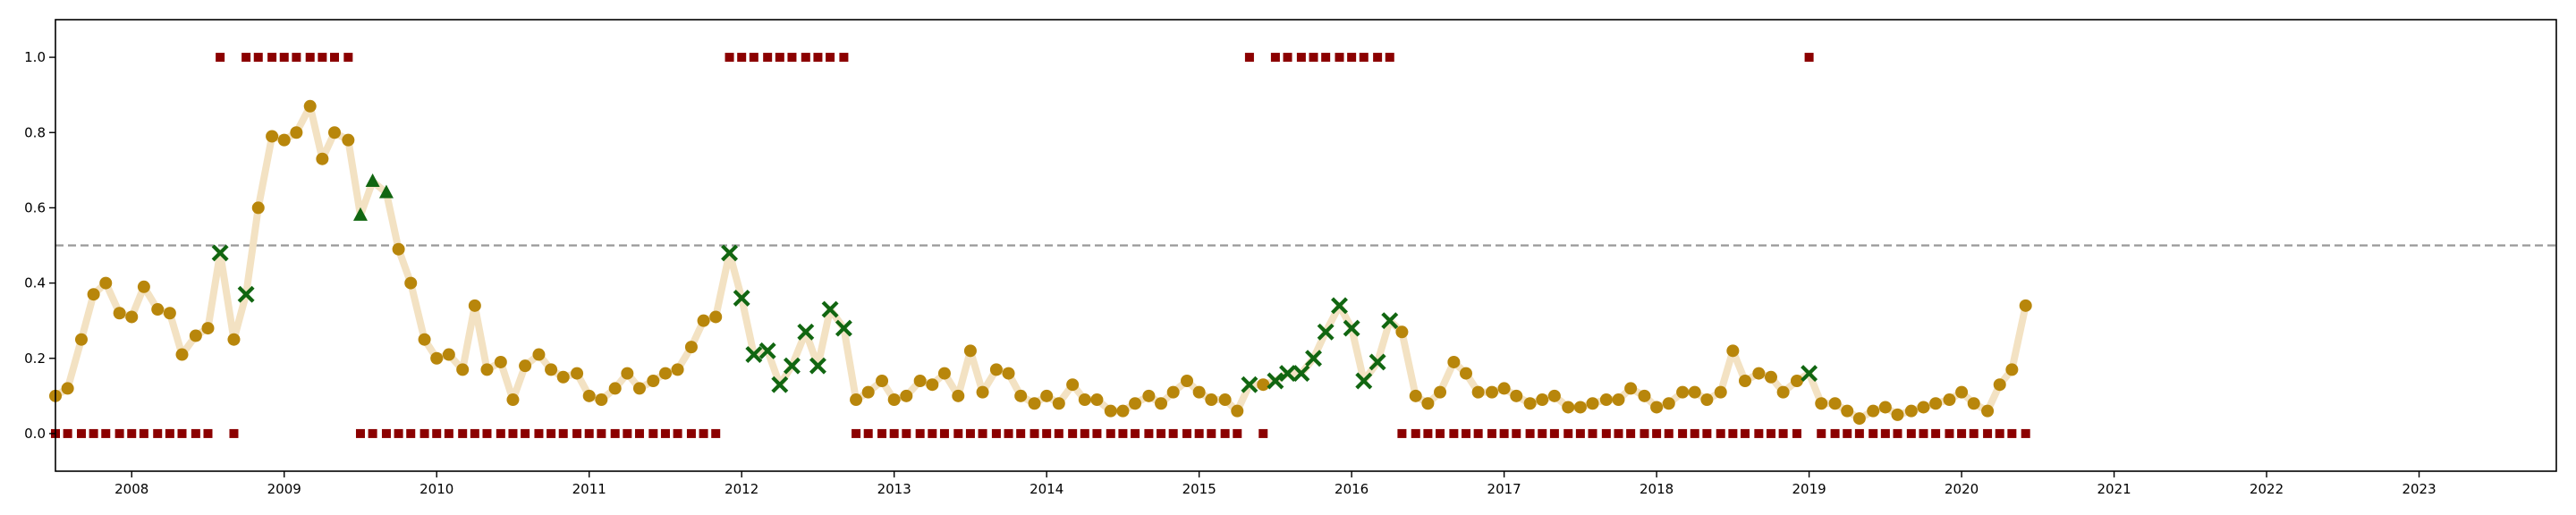  What do you see at coordinates (35, 132) in the screenshot?
I see `y-tick-label: 0.8` at bounding box center [35, 132].